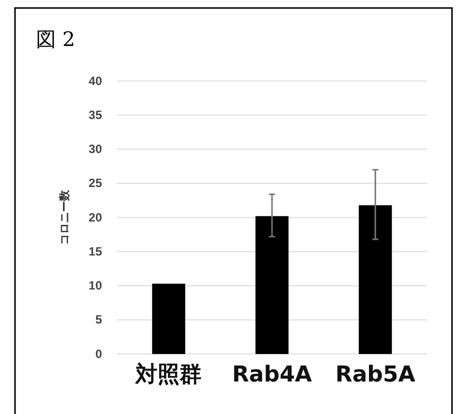 The image size is (457, 414). I want to click on y-tick-label: 15, so click(95, 251).